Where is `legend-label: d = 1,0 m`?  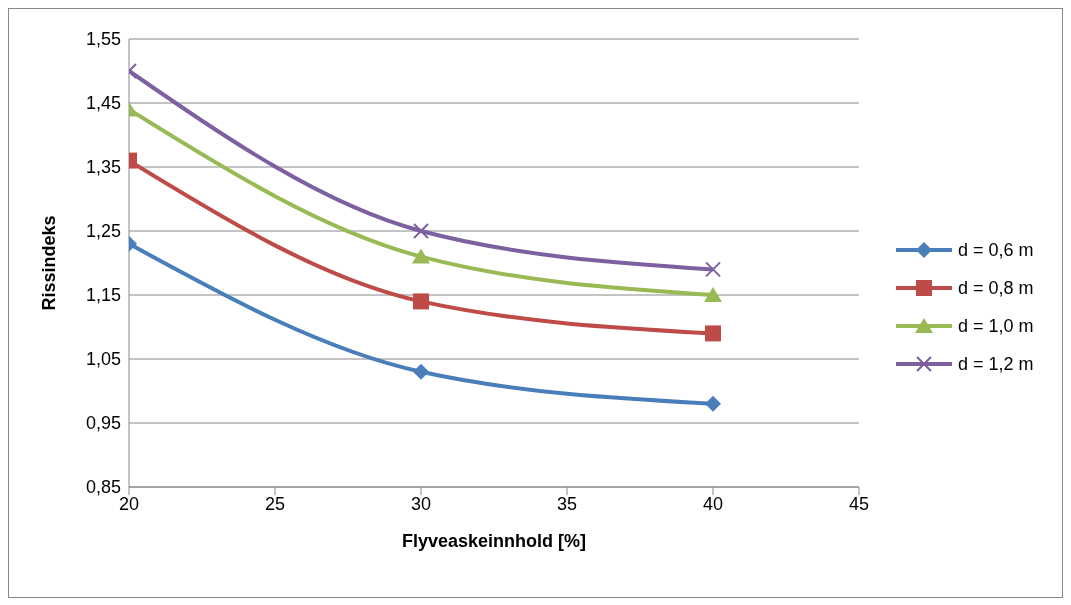 legend-label: d = 1,0 m is located at coordinates (996, 326).